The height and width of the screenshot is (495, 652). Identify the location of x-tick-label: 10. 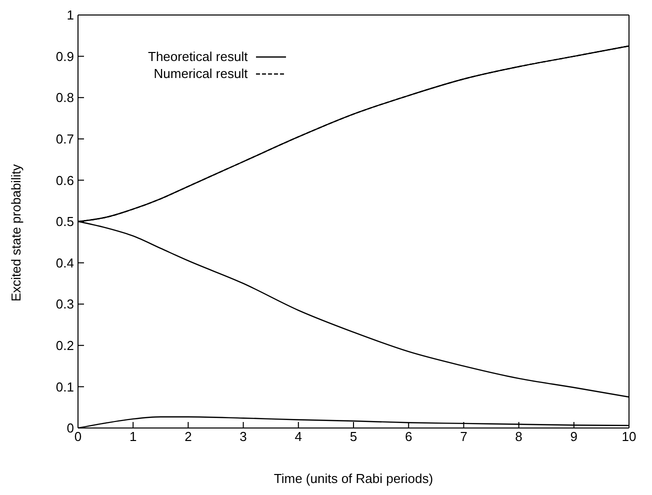
(629, 436).